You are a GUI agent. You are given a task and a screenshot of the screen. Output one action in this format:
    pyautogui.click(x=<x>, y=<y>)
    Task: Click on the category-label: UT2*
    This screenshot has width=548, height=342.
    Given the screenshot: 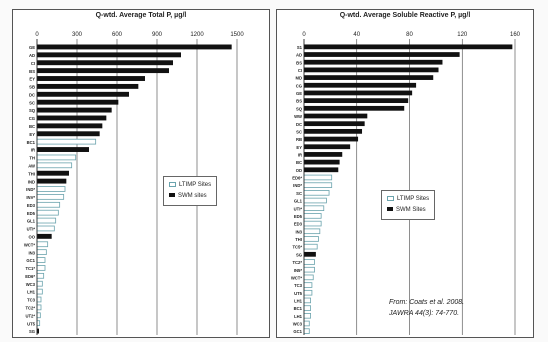 What is the action you would take?
    pyautogui.click(x=30, y=315)
    